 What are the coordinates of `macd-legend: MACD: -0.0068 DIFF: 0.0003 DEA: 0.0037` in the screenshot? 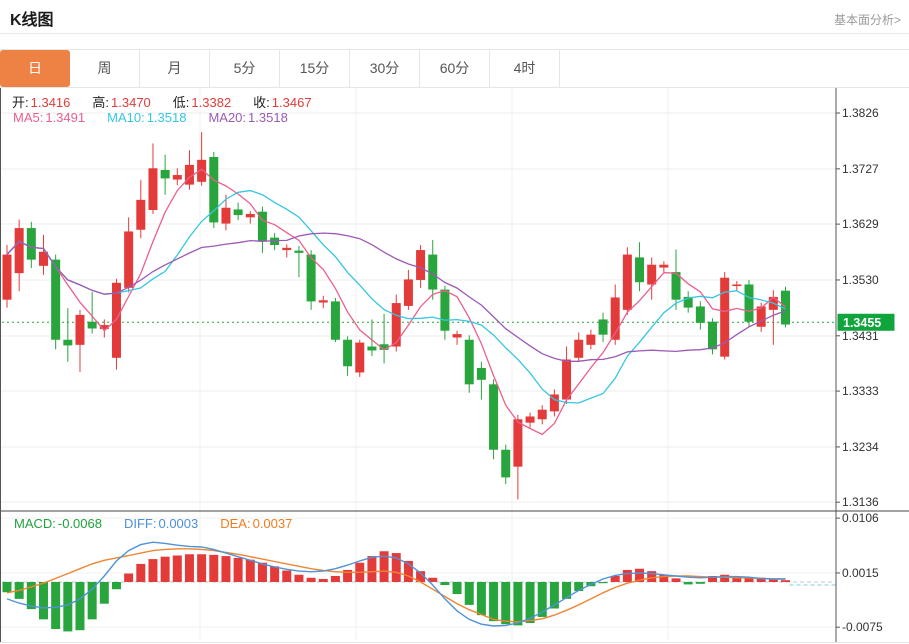 It's located at (164, 523).